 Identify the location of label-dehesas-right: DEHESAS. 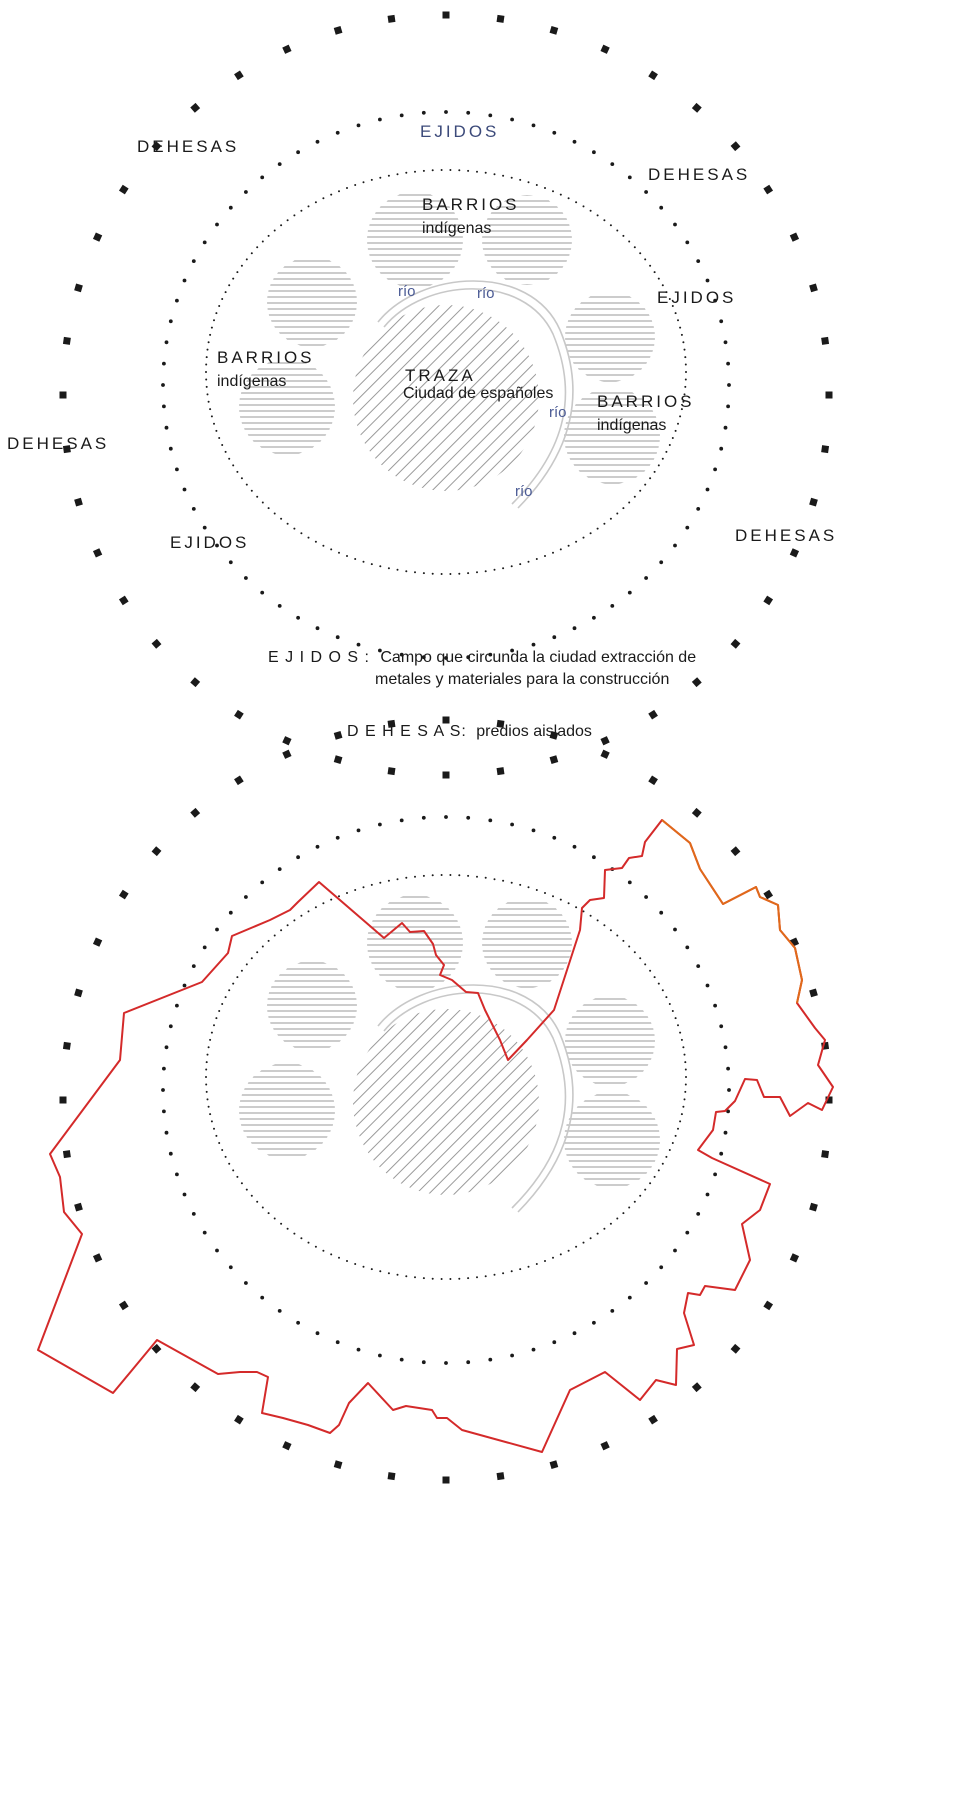
(786, 535).